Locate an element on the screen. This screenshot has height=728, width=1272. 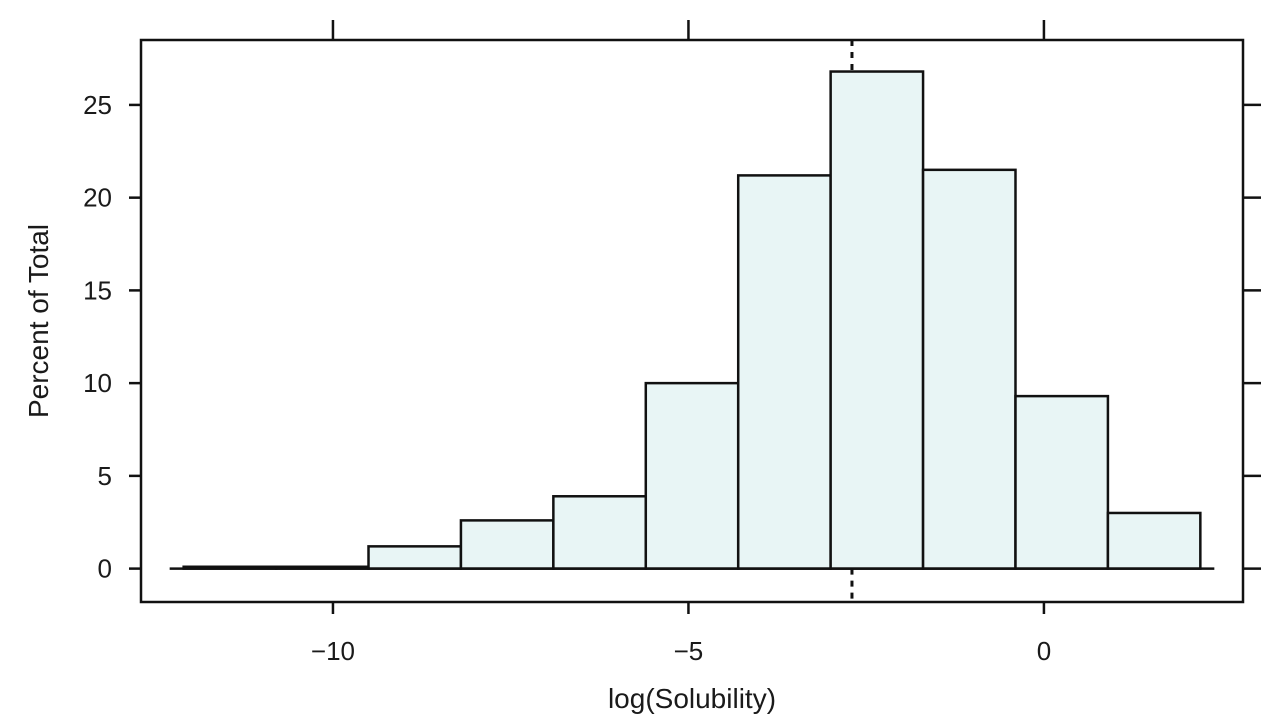
y-axis-label: Percent of Total is located at coordinates (38, 321).